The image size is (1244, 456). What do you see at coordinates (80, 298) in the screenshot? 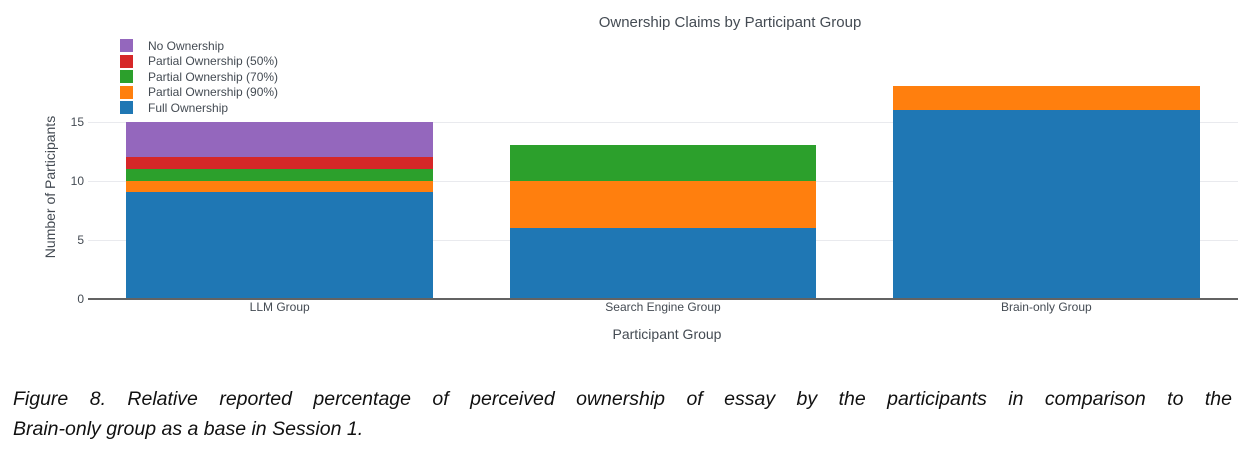
I see `y-tick-label: 0` at bounding box center [80, 298].